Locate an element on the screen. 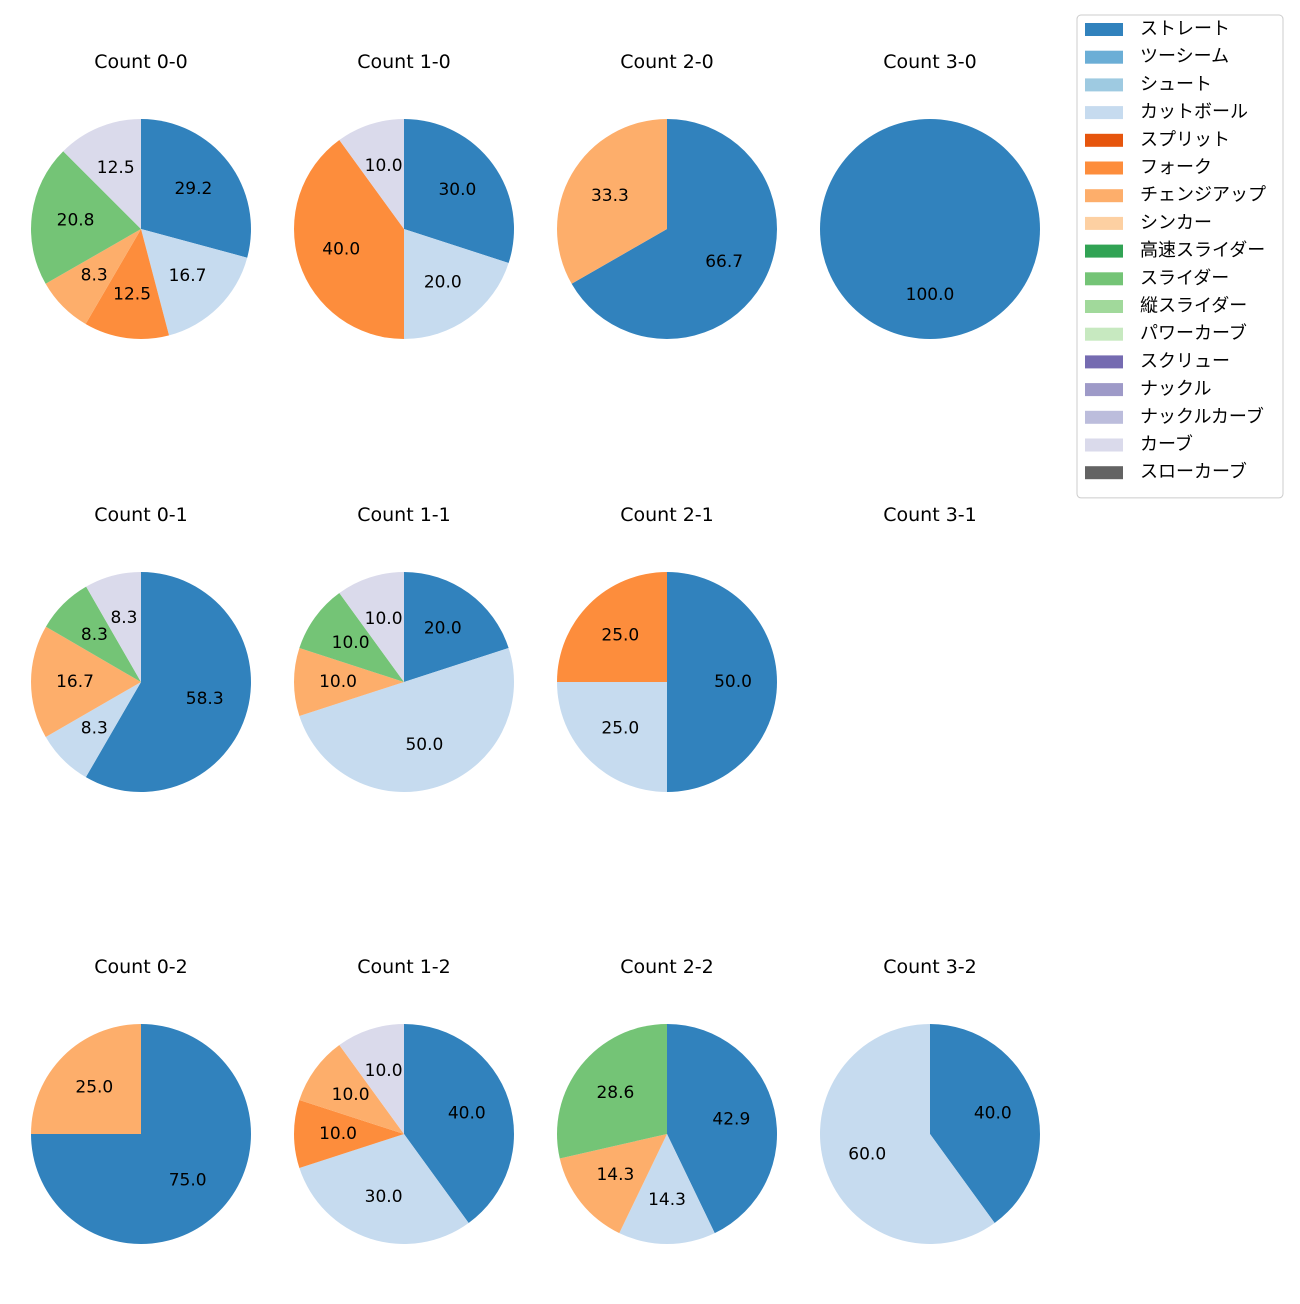 The image size is (1300, 1304). legend-label: シュート is located at coordinates (1176, 84).